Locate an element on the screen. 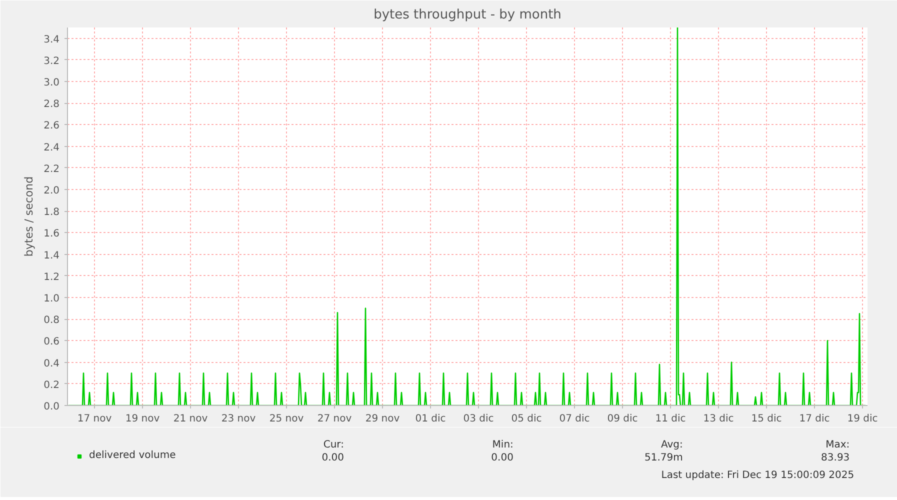 Image resolution: width=897 pixels, height=500 pixels. y-tick-label: 1.8 is located at coordinates (52, 212).